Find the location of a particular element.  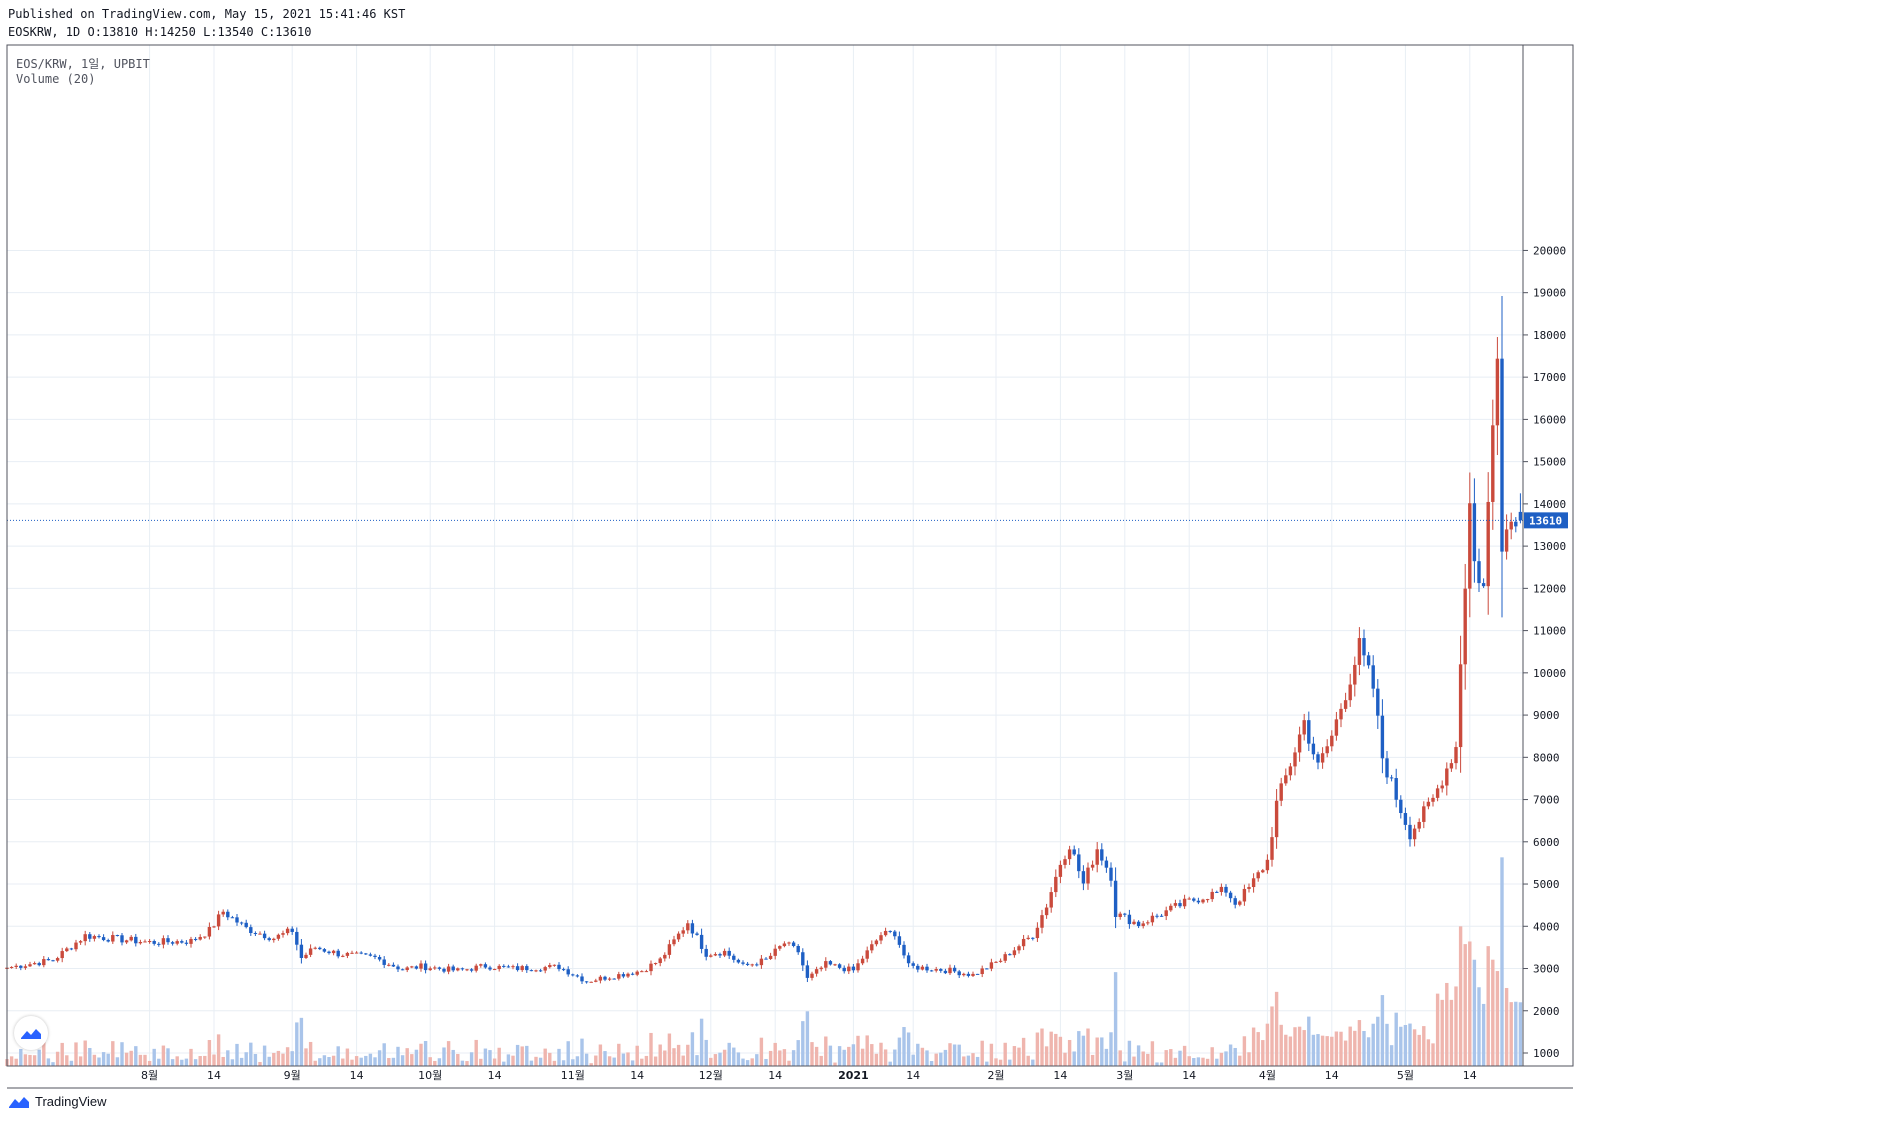

tradingview-watermark-icon is located at coordinates (31, 1033).